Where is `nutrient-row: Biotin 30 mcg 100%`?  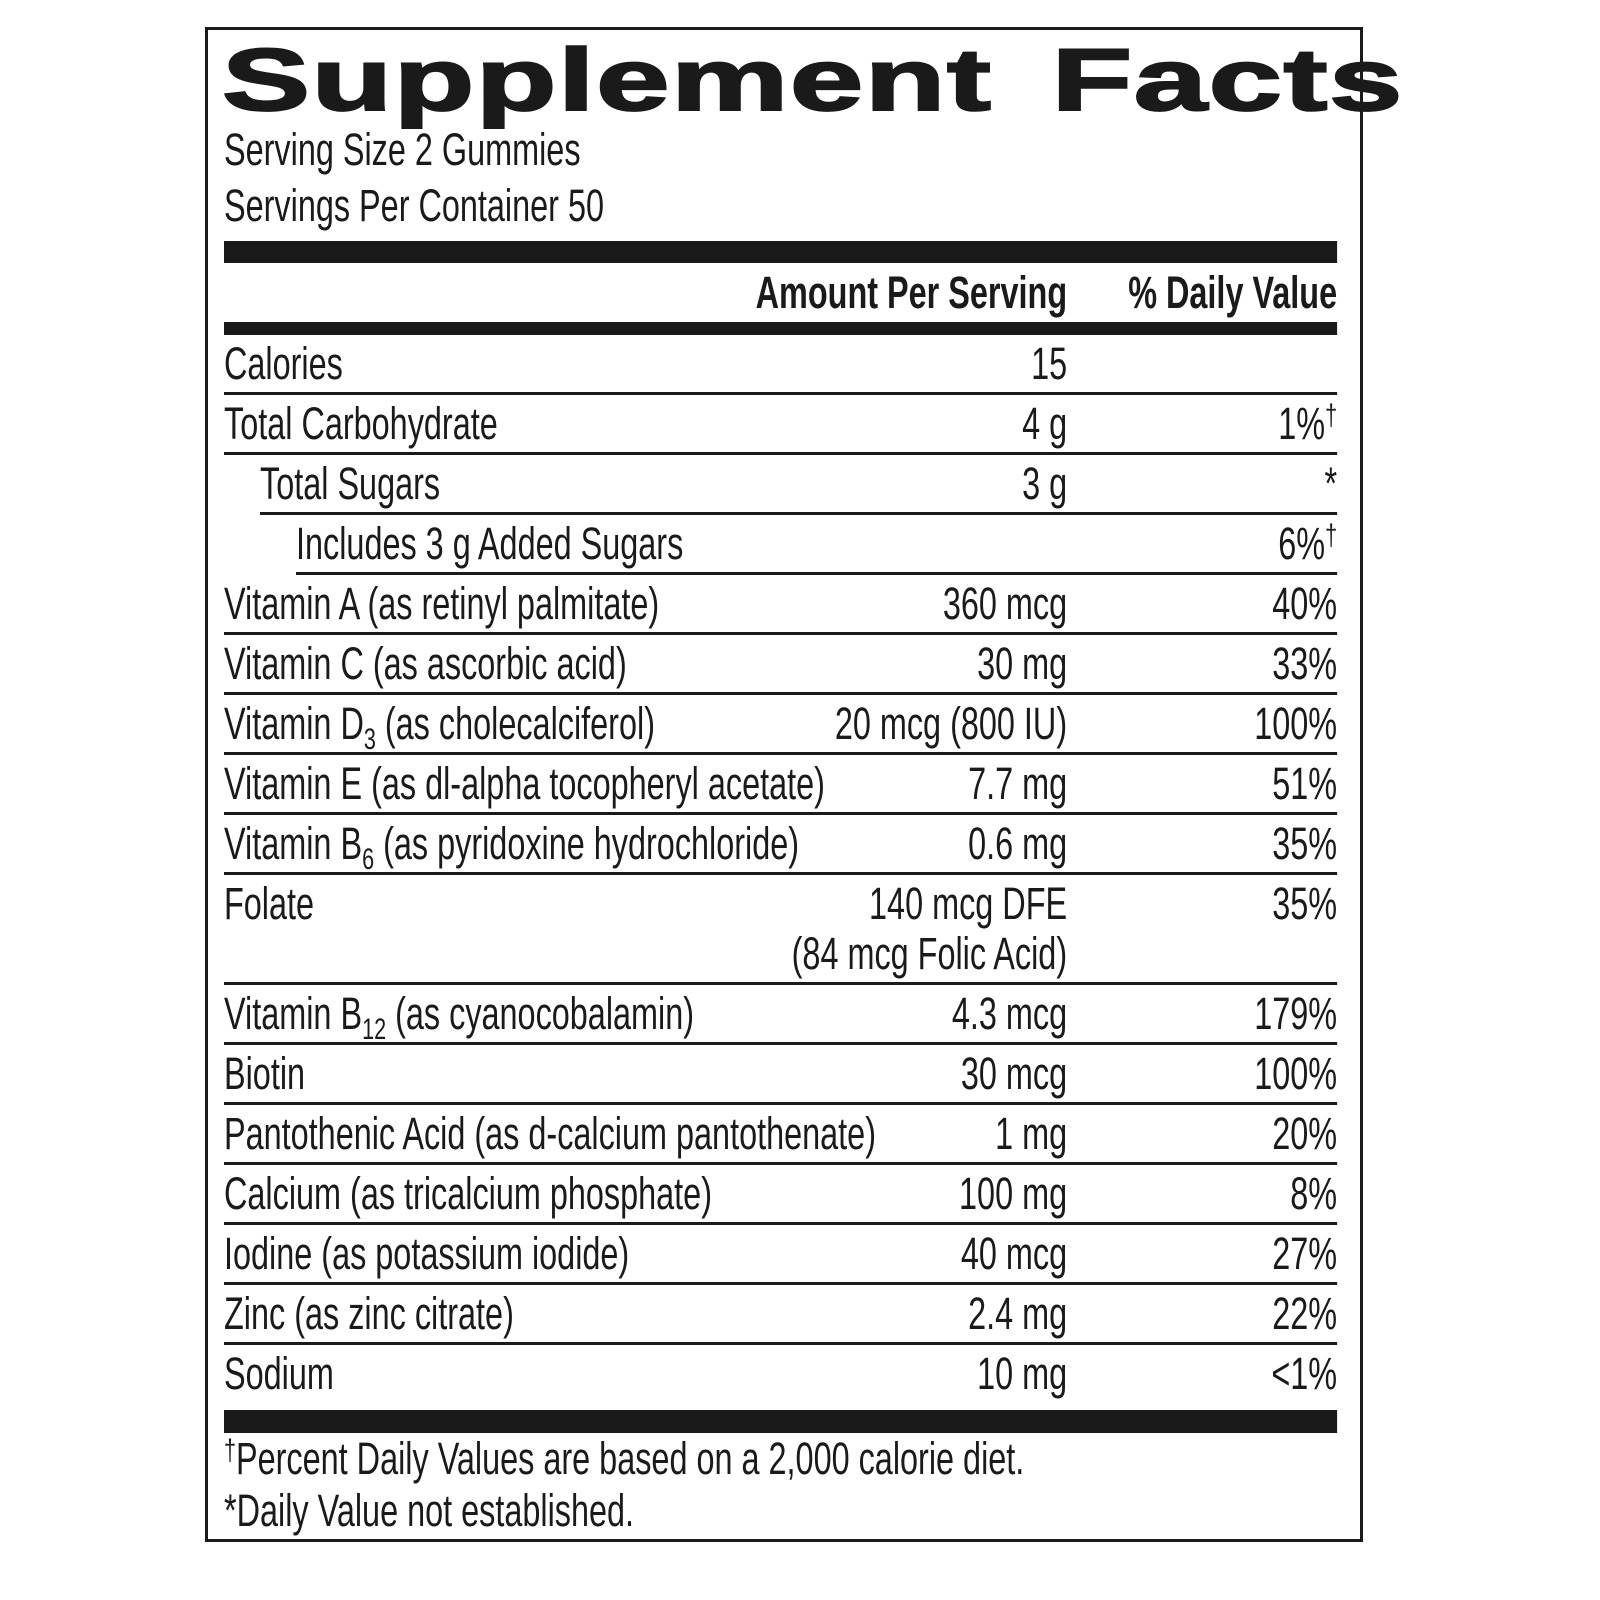
nutrient-row: Biotin 30 mcg 100% is located at coordinates (781, 1075).